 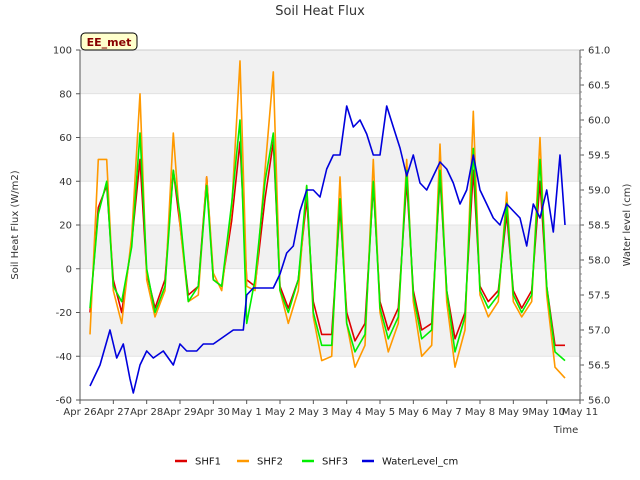 What do you see at coordinates (599, 156) in the screenshot?
I see `y-right-tick-label: 59.5` at bounding box center [599, 156].